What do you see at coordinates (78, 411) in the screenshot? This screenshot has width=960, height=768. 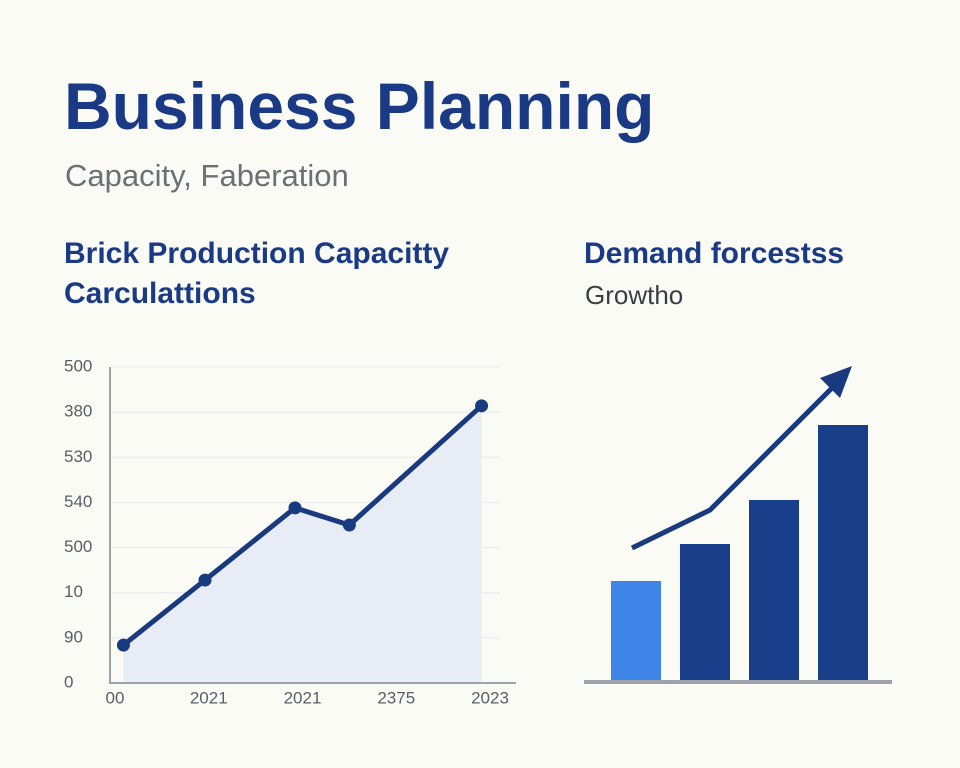 I see `y-tick-label: 380` at bounding box center [78, 411].